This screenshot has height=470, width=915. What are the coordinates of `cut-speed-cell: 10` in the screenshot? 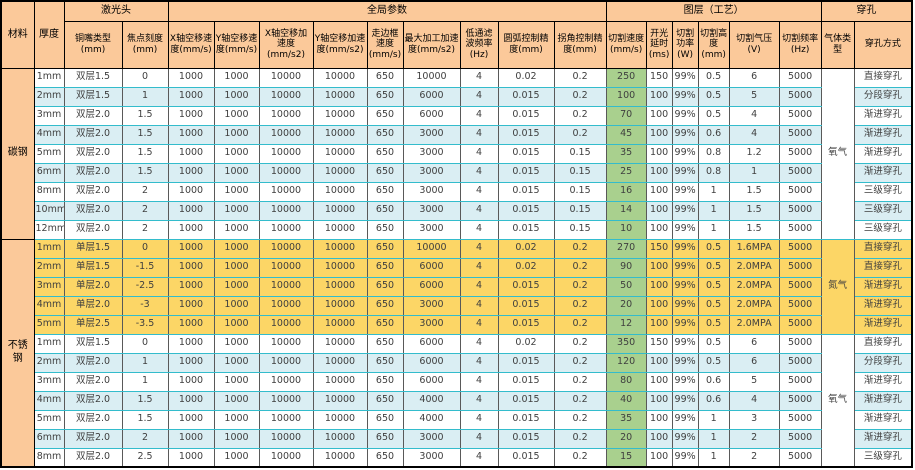 It's located at (626, 230).